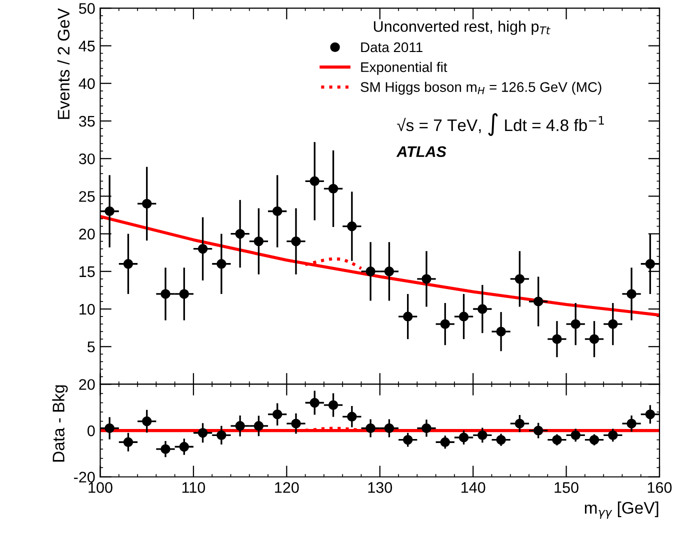 The height and width of the screenshot is (545, 682). What do you see at coordinates (100, 487) in the screenshot?
I see `x-tick-label: 100` at bounding box center [100, 487].